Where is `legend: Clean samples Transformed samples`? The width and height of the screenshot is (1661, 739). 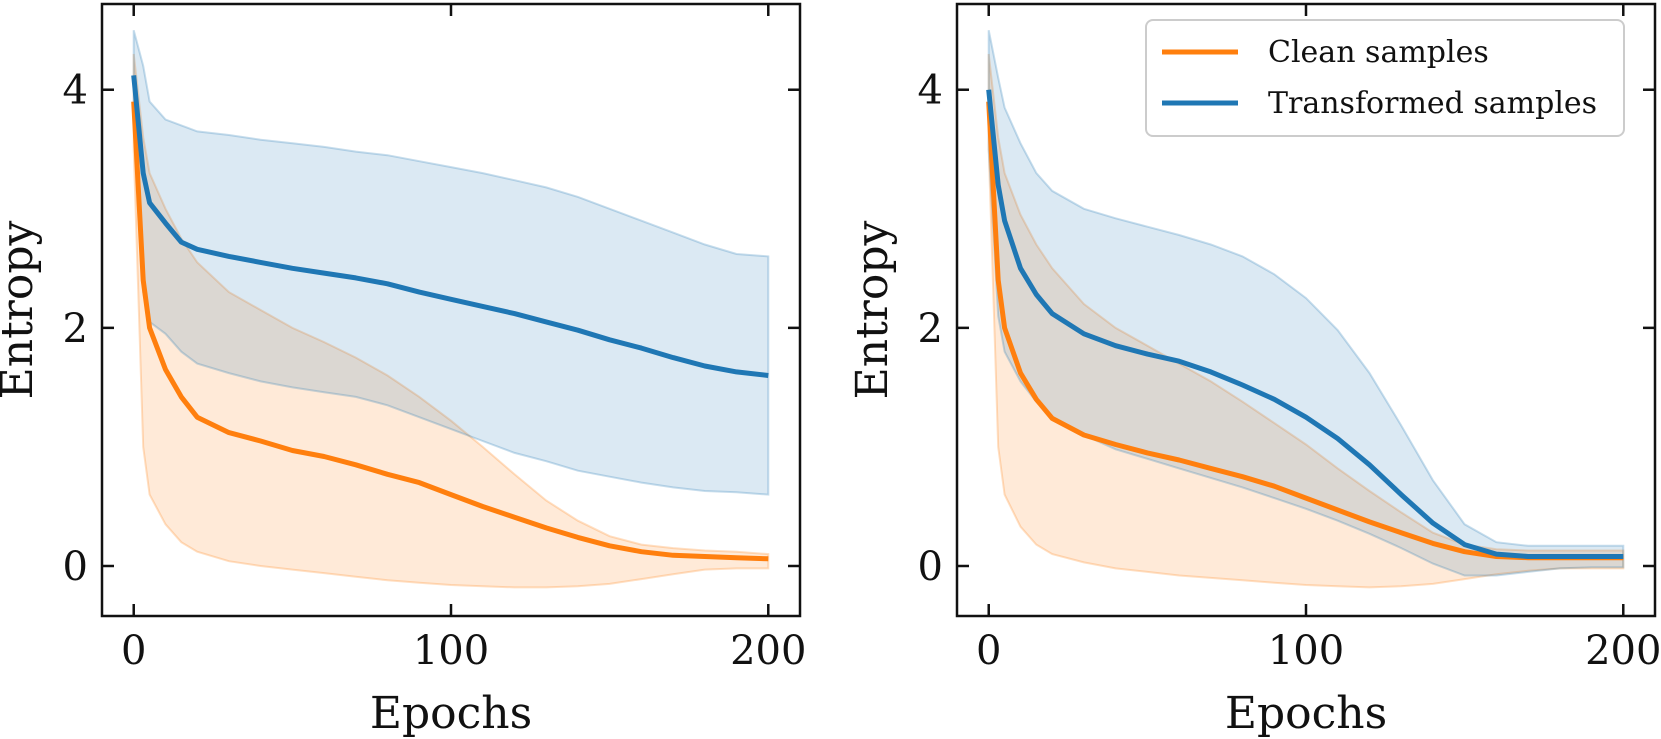
legend: Clean samples Transformed samples is located at coordinates (1385, 78).